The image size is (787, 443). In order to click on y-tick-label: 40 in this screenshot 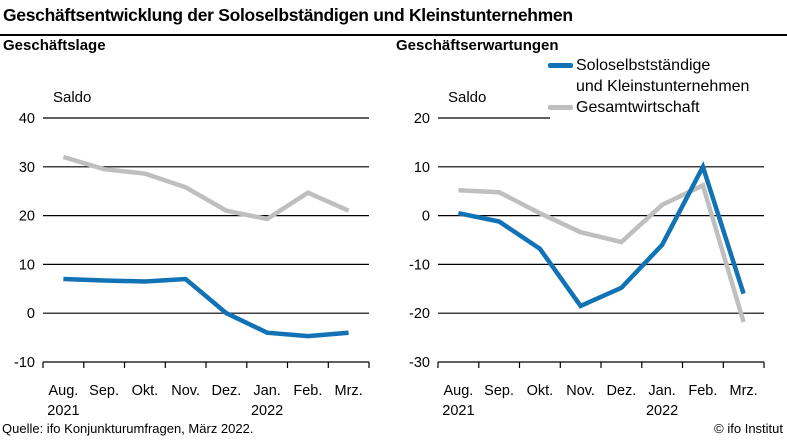, I will do `click(27, 119)`.